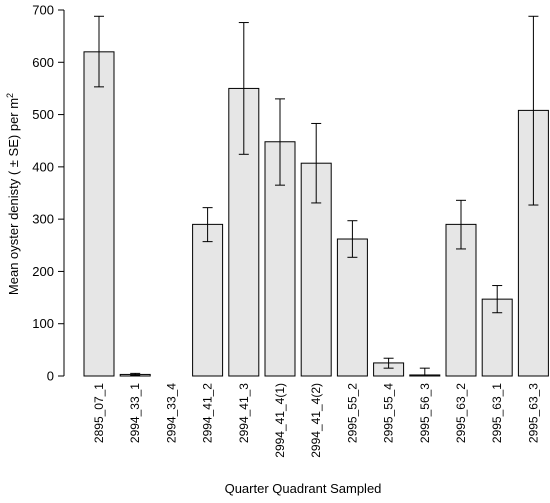 The height and width of the screenshot is (503, 550). What do you see at coordinates (208, 413) in the screenshot?
I see `x-tick-label: 2994_41_2` at bounding box center [208, 413].